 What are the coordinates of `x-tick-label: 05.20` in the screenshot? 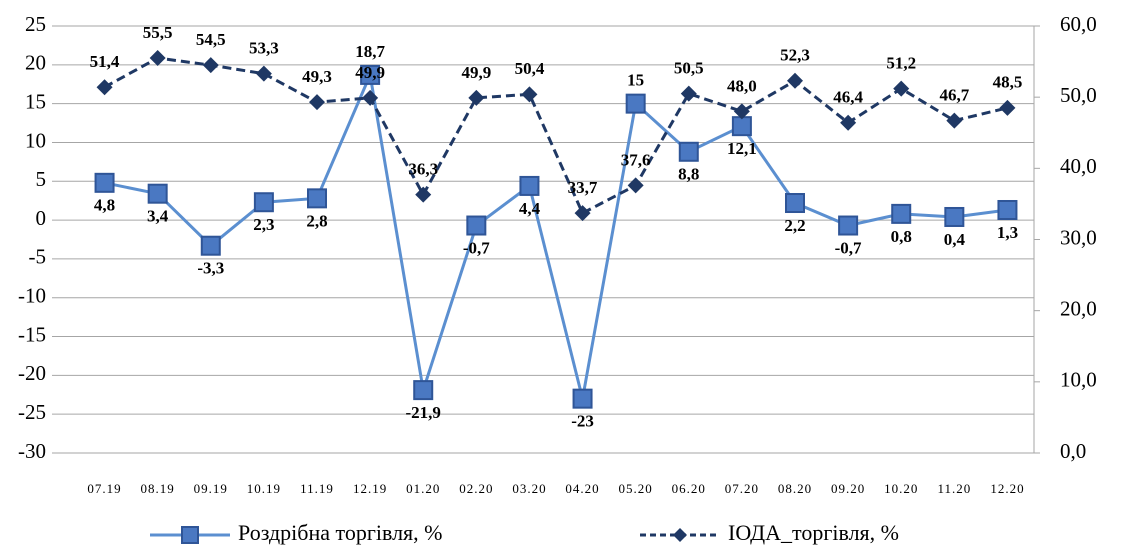 It's located at (636, 488).